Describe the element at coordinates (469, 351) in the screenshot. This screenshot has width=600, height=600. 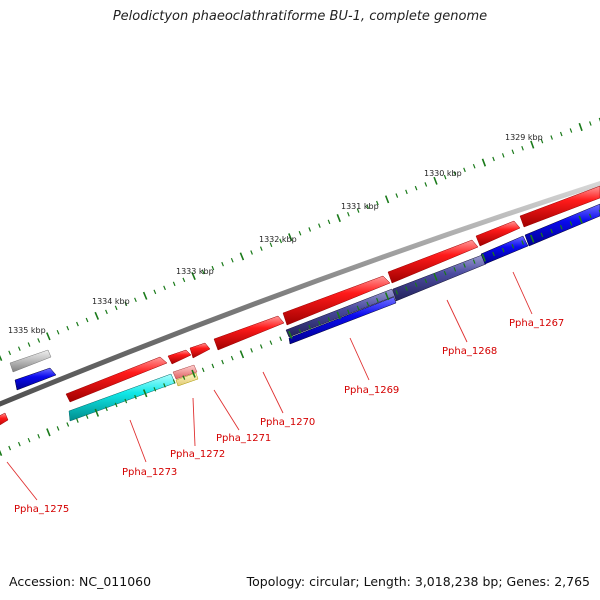
I see `gene-label-ppha-1268: Ppha_1268` at that location.